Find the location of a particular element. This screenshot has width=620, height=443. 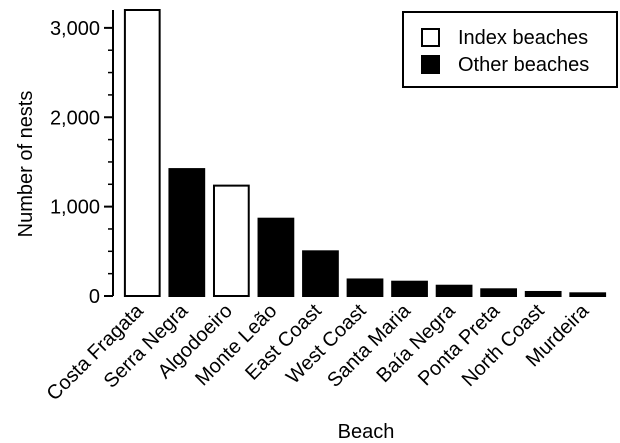

bar-monte-le-o is located at coordinates (276, 257).